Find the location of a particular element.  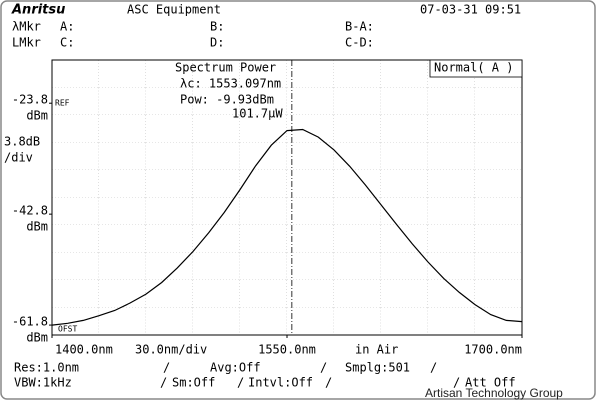

x-tick-label: 1700.0nm is located at coordinates (493, 350).